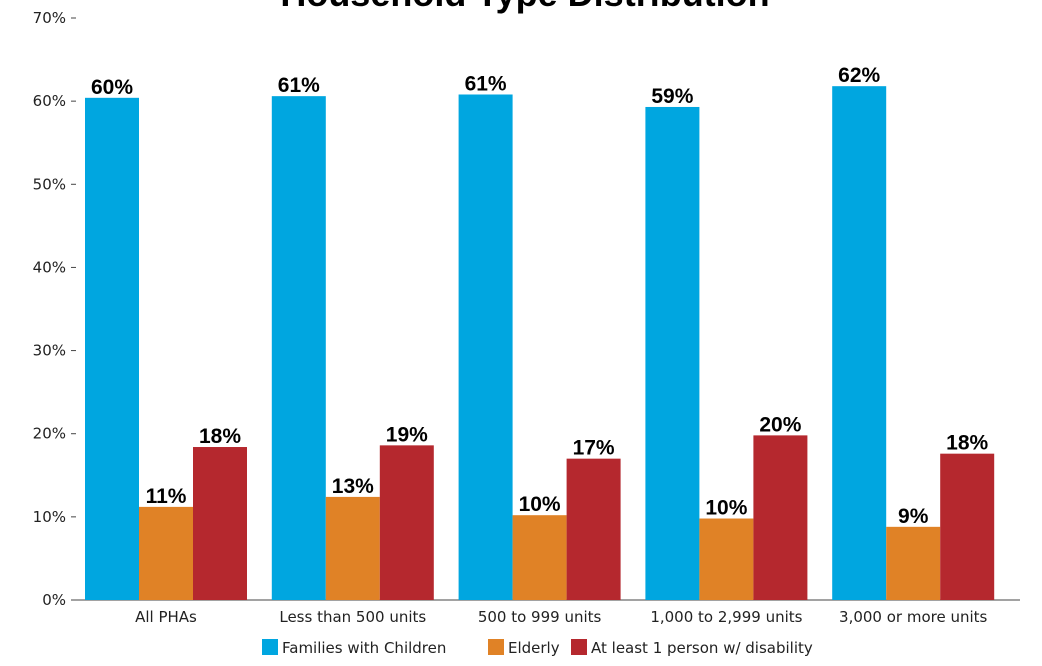 This screenshot has height=666, width=1042. Describe the element at coordinates (112, 87) in the screenshot. I see `data-label: 60%` at that location.